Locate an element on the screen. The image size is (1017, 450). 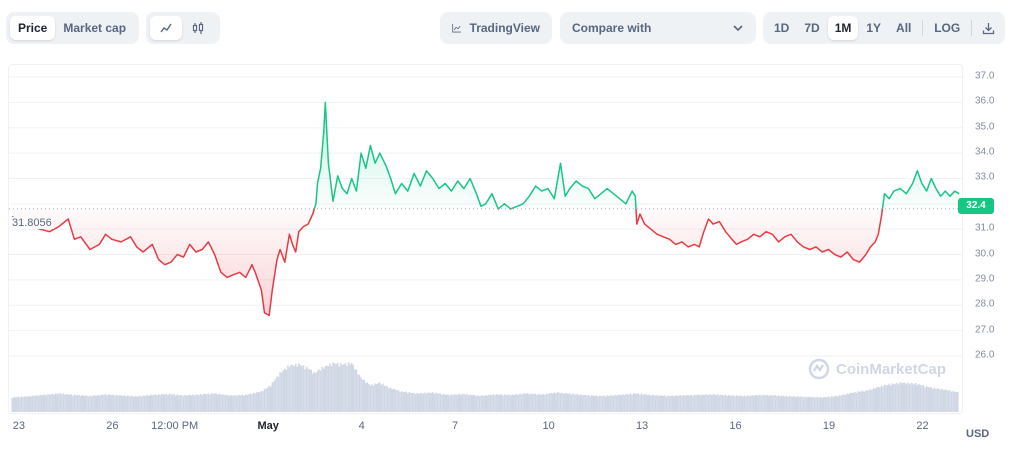
line-chart-button is located at coordinates (166, 28).